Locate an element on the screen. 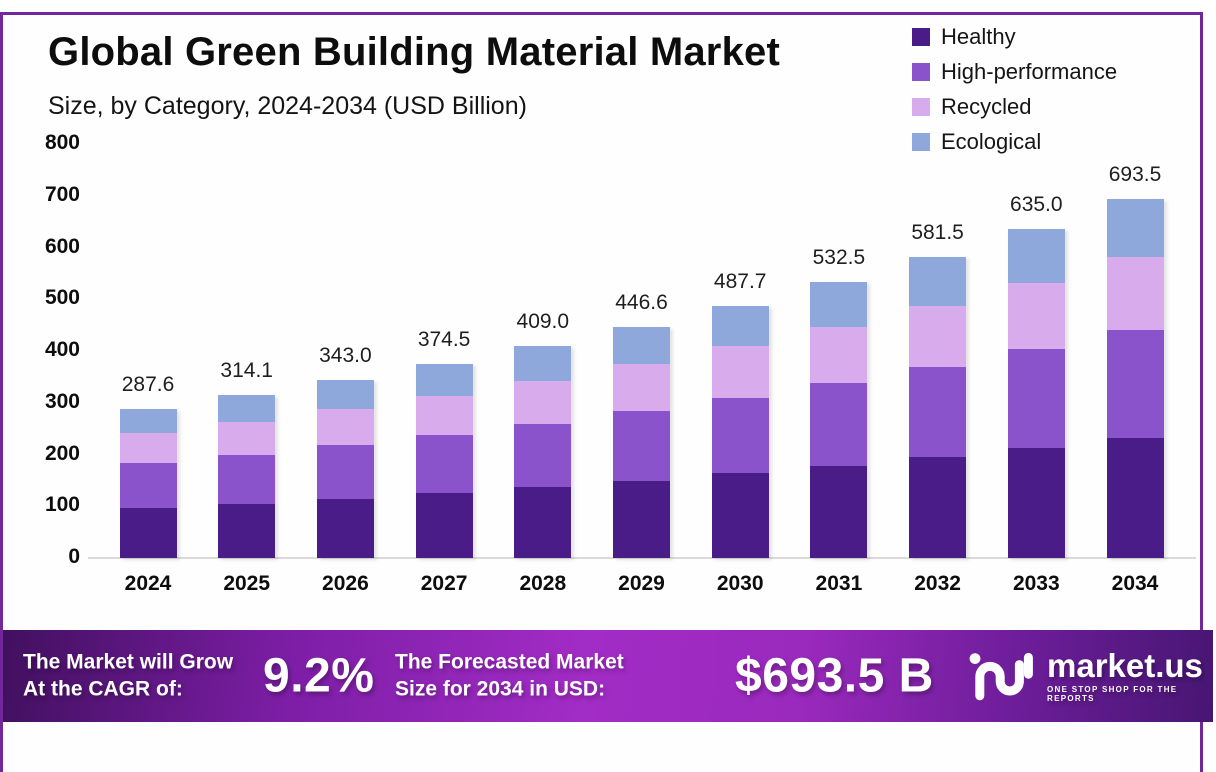  legend-item-ecological: Ecological is located at coordinates (1014, 142).